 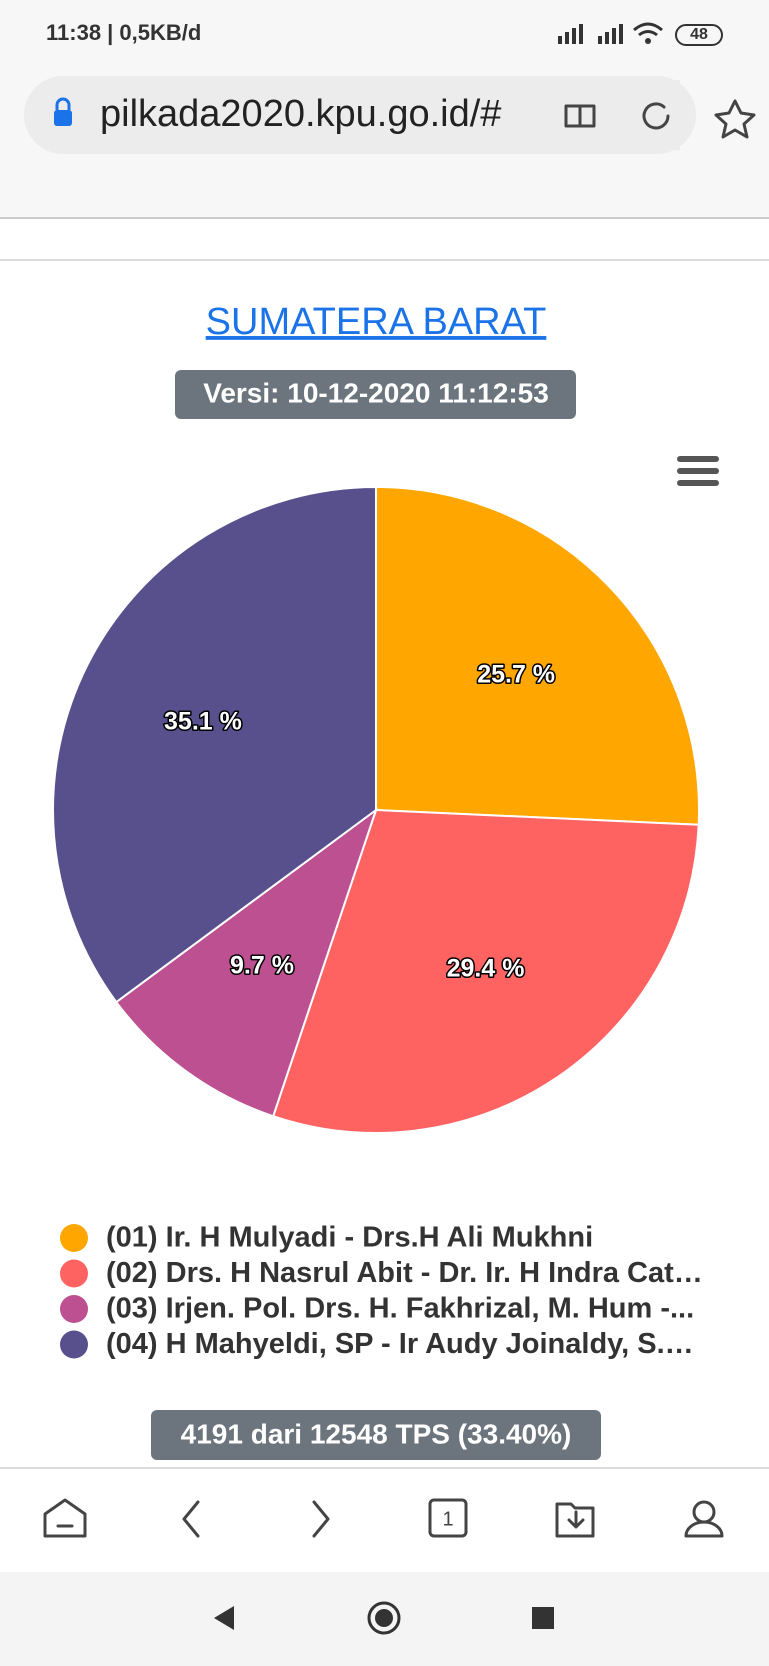 What do you see at coordinates (65, 1518) in the screenshot?
I see `home-button` at bounding box center [65, 1518].